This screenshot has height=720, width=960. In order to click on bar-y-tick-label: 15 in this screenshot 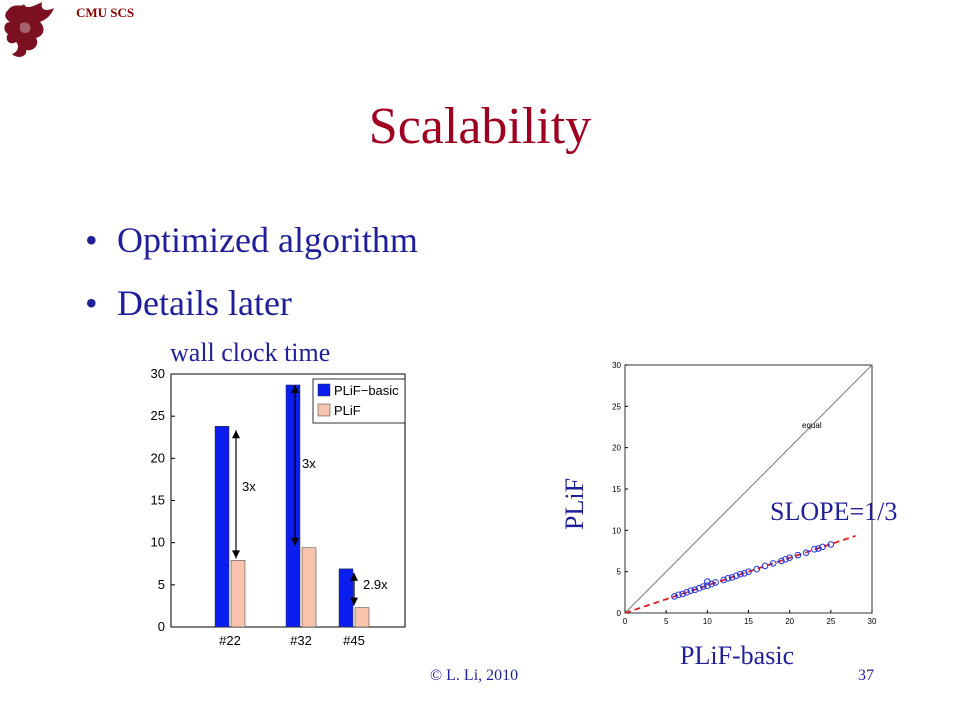, I will do `click(158, 500)`.